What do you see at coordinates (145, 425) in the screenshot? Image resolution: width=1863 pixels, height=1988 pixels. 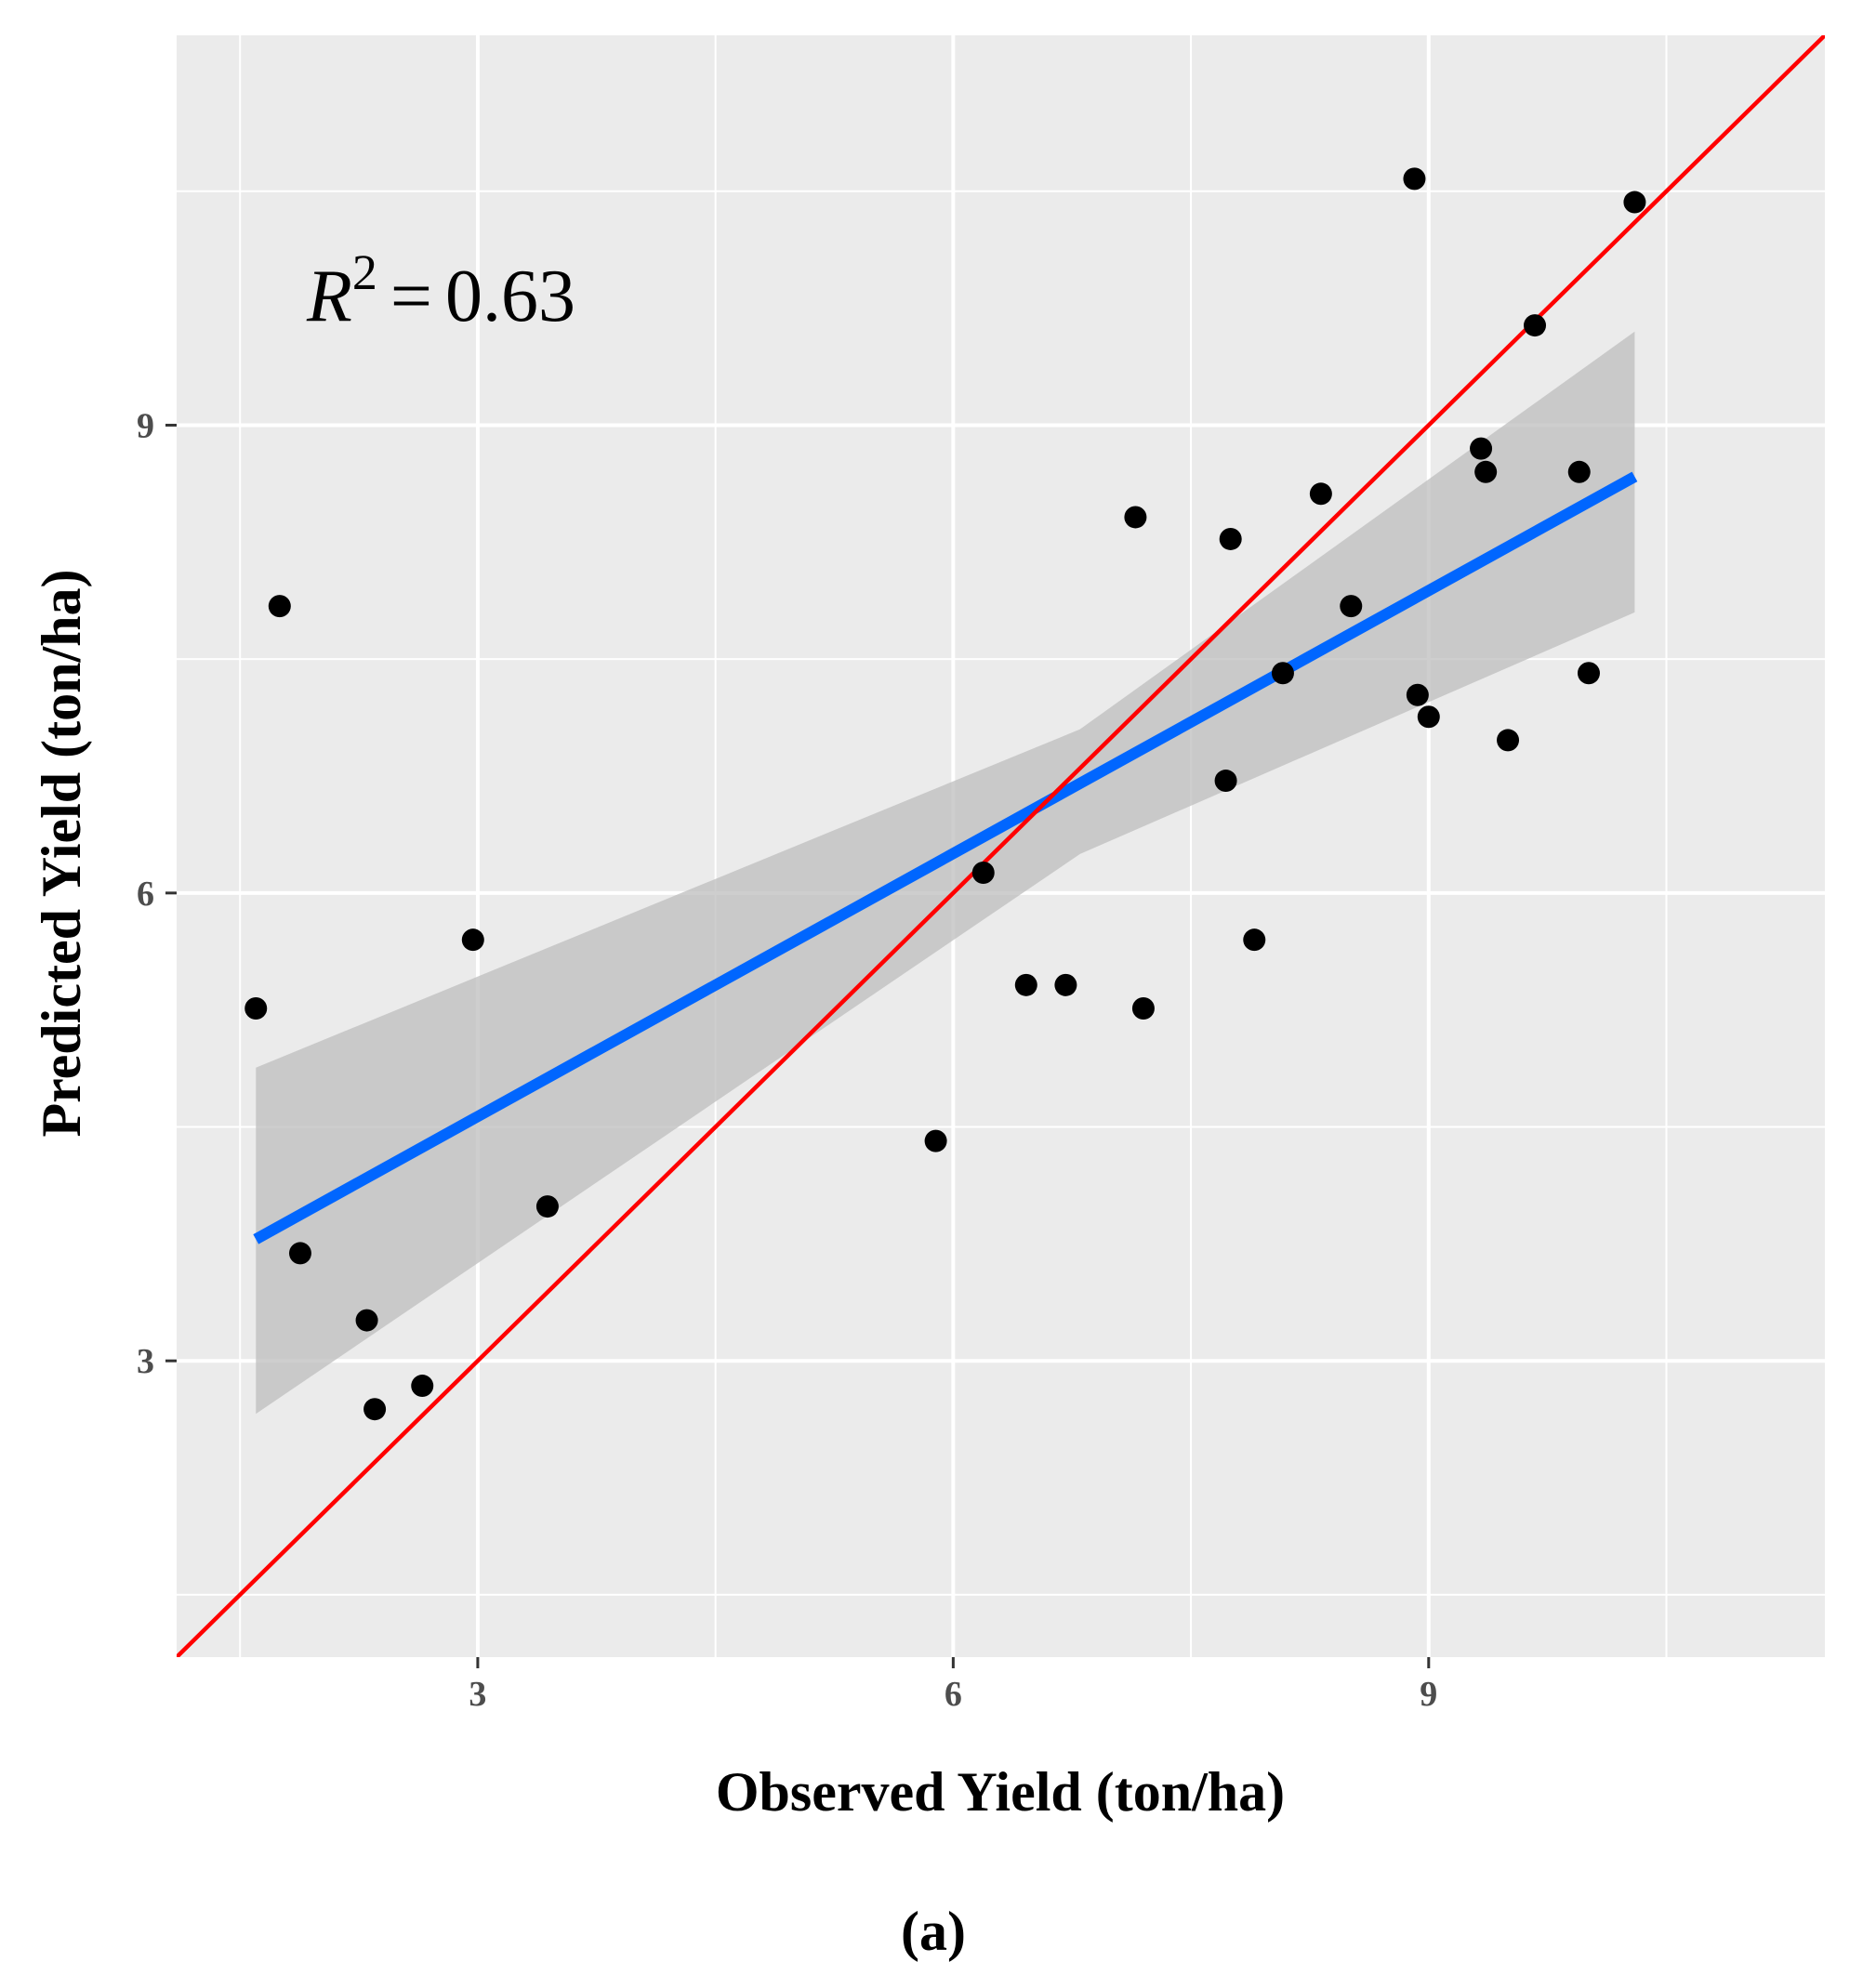 I see `y-tick-label: 9` at bounding box center [145, 425].